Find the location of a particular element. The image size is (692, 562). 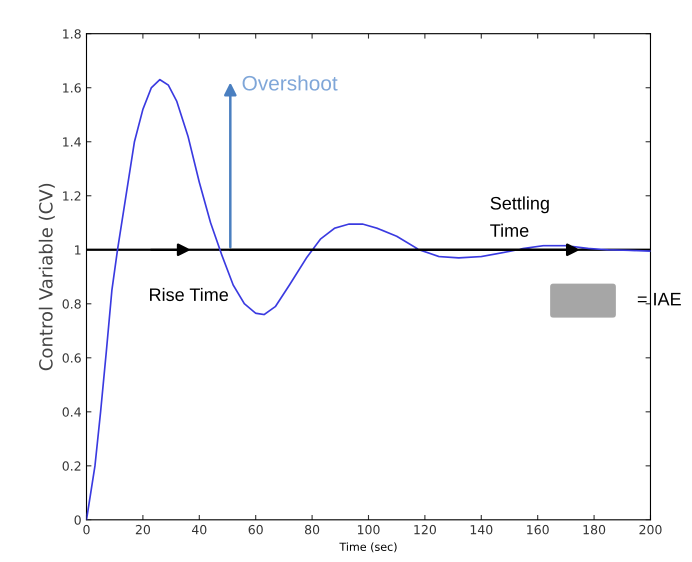

x-tick-label: 80 is located at coordinates (312, 529).